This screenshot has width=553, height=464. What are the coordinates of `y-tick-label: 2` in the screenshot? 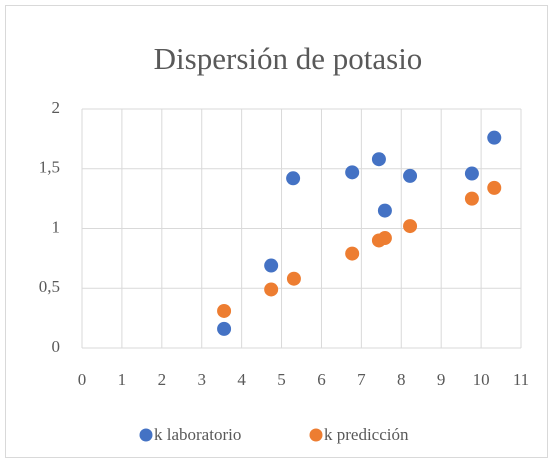 It's located at (56, 107).